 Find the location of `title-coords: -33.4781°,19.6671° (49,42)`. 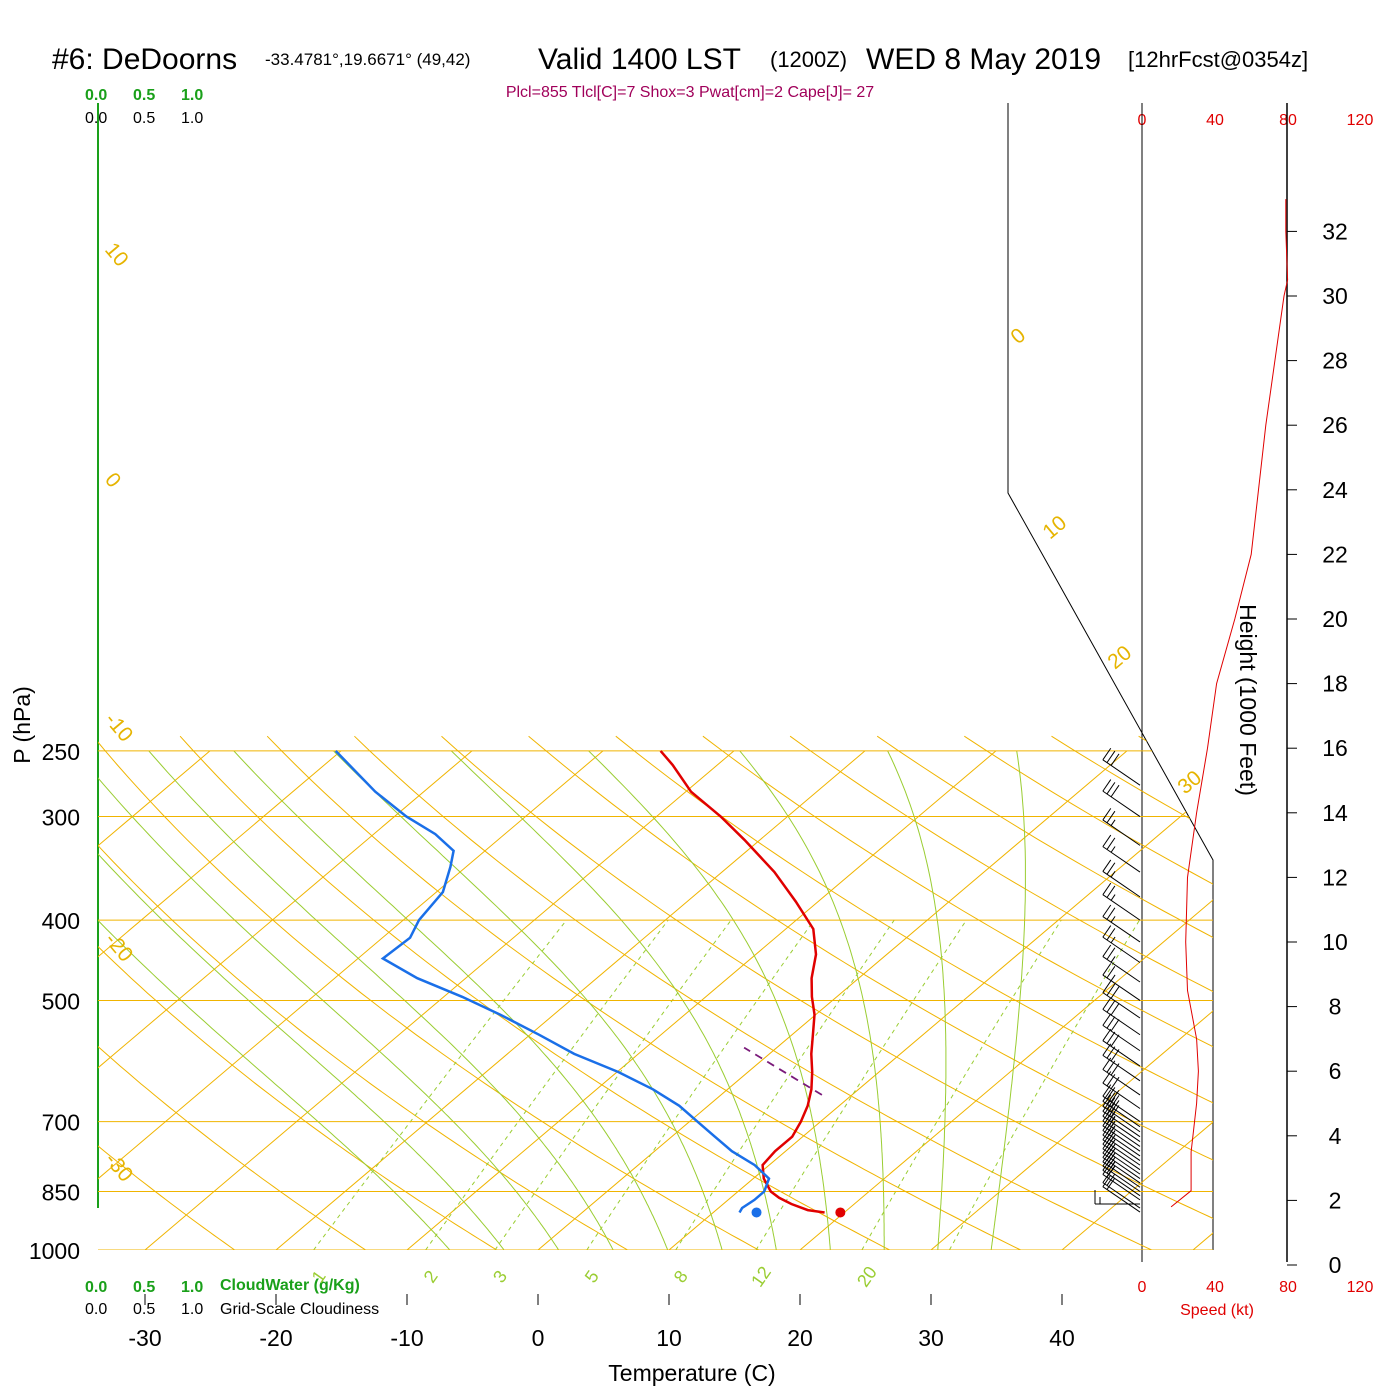

title-coords: -33.4781°,19.6671° (49,42) is located at coordinates (367, 59).